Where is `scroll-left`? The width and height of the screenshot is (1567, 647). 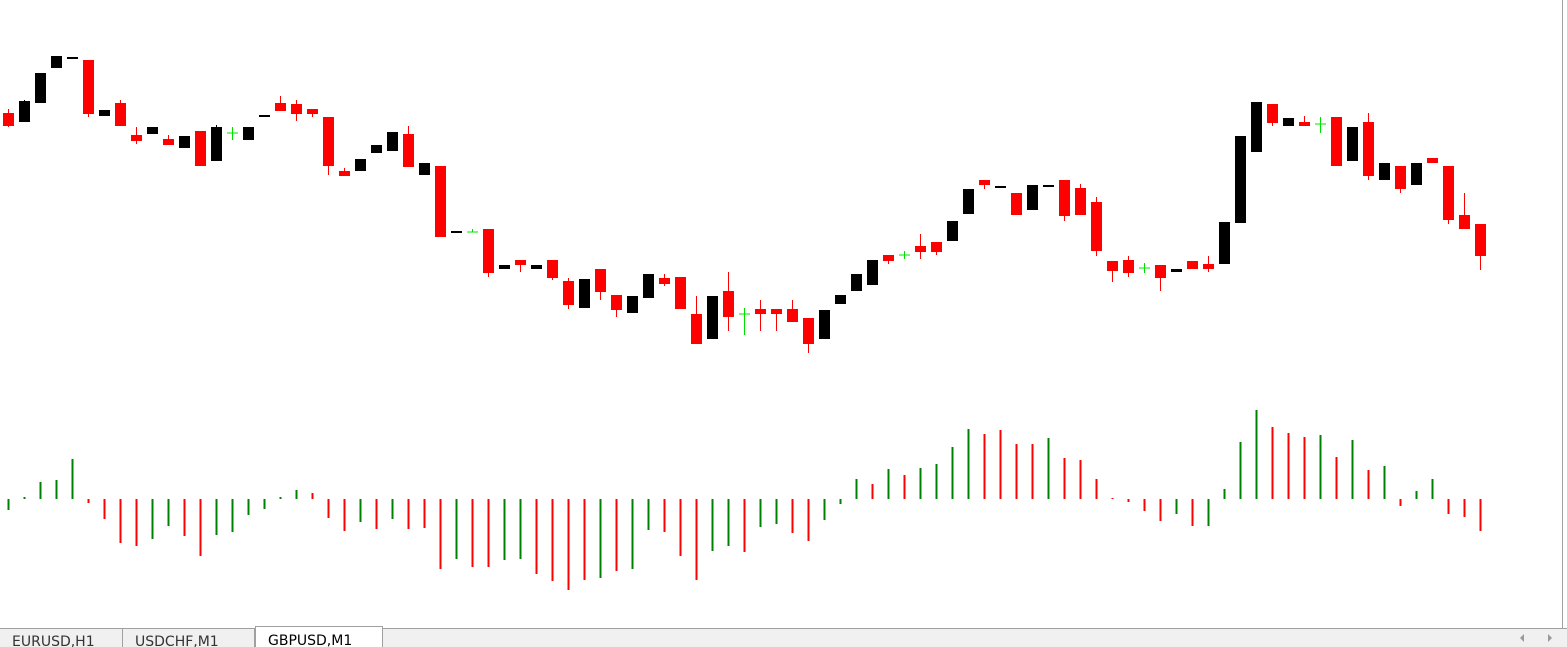 scroll-left is located at coordinates (1522, 638).